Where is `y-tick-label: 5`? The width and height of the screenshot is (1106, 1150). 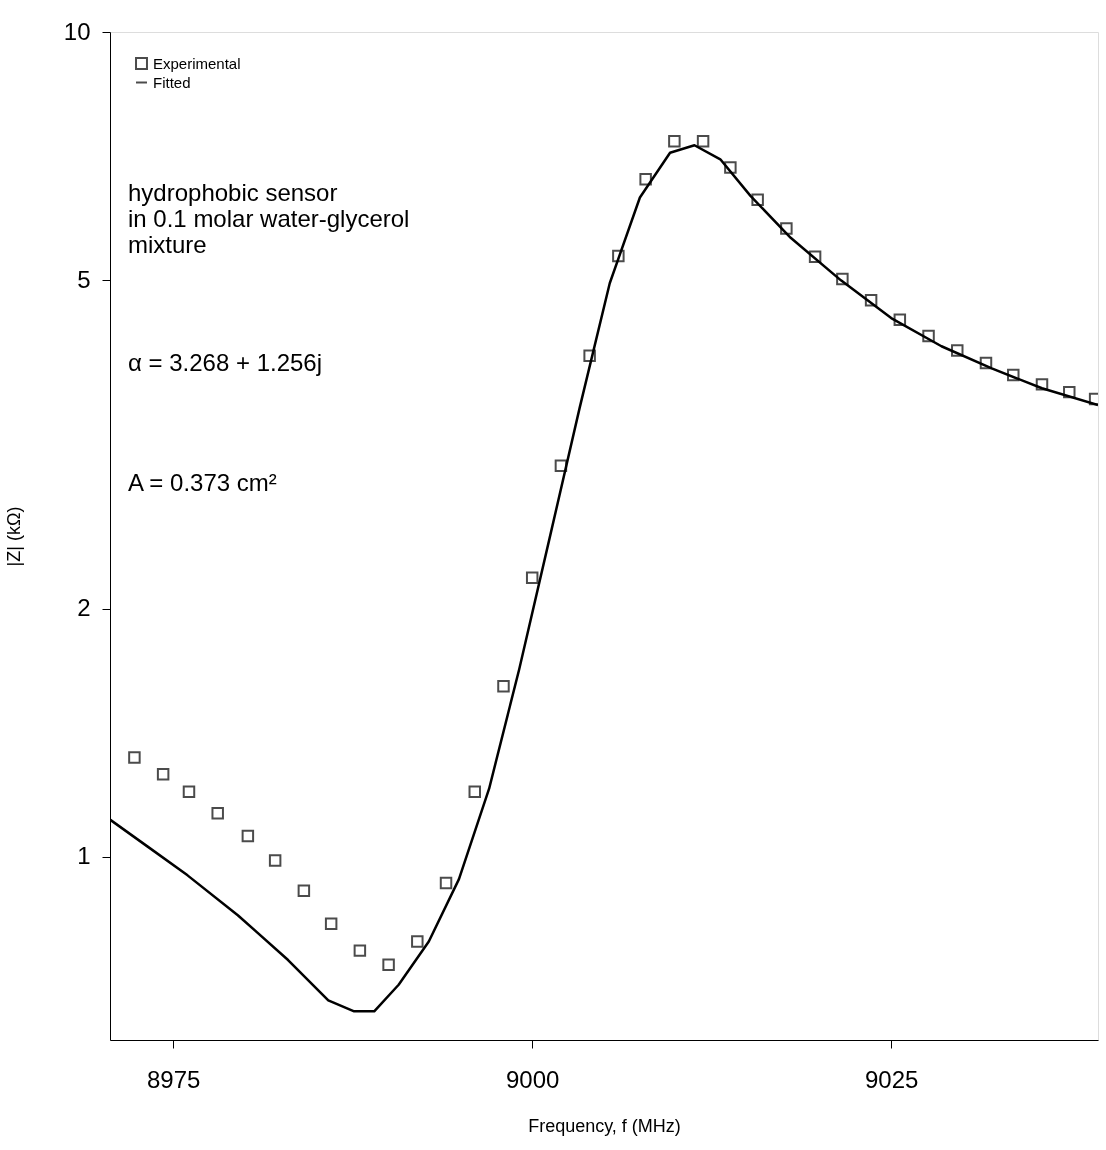
y-tick-label: 5 is located at coordinates (84, 279).